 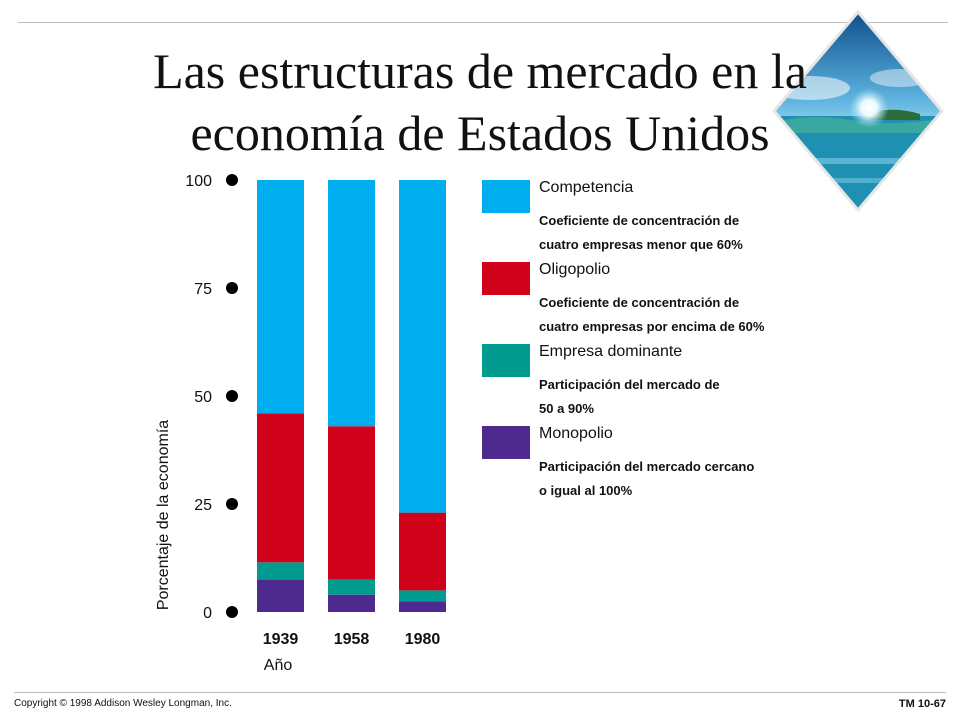 What do you see at coordinates (203, 289) in the screenshot?
I see `y-tick-label: 75` at bounding box center [203, 289].